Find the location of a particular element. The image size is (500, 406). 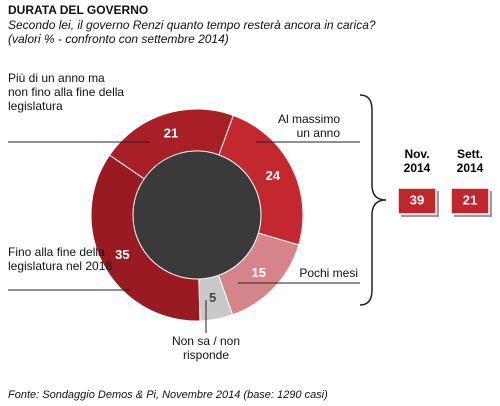

comparison-value: 21 is located at coordinates (470, 199).